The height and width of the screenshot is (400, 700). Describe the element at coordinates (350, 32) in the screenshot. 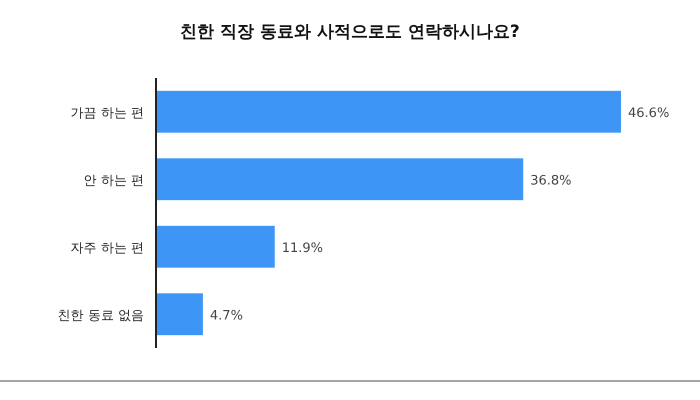

I see `chart-title: 친한 직장 동료와 사적으로도 연락하시나요?` at that location.